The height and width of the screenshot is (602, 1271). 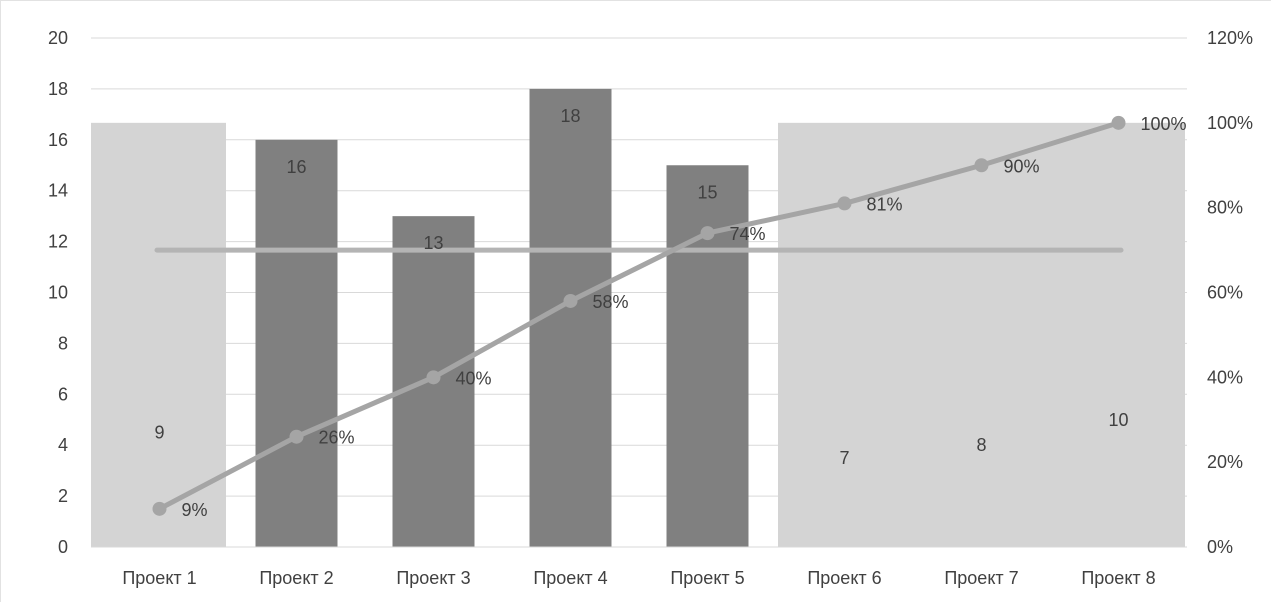 I want to click on y-left-tick-label: 4, so click(x=63, y=445).